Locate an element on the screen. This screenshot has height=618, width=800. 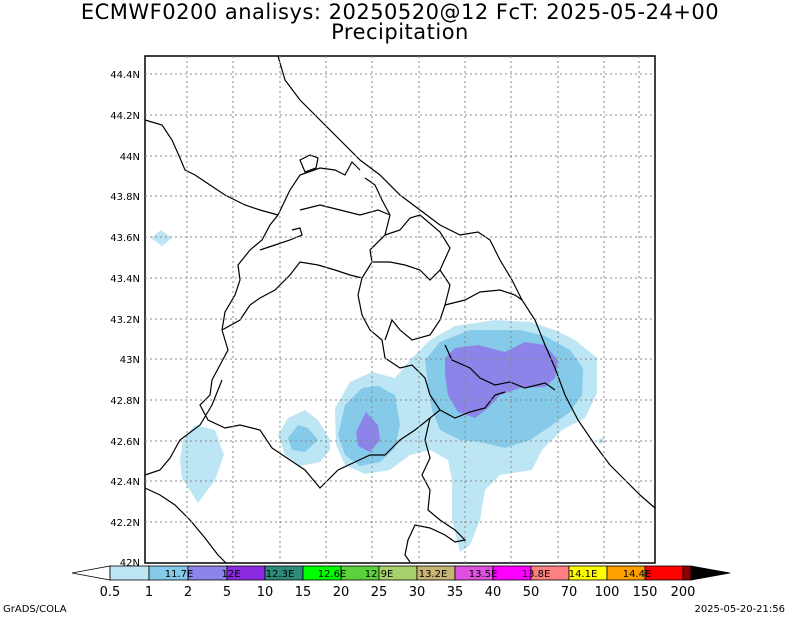
colorbar is located at coordinates (401, 573).